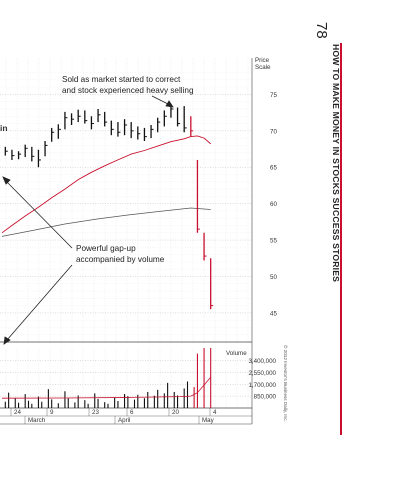 This screenshot has width=404, height=480. Describe the element at coordinates (7, 340) in the screenshot. I see `arrow-gap-down-head` at that location.